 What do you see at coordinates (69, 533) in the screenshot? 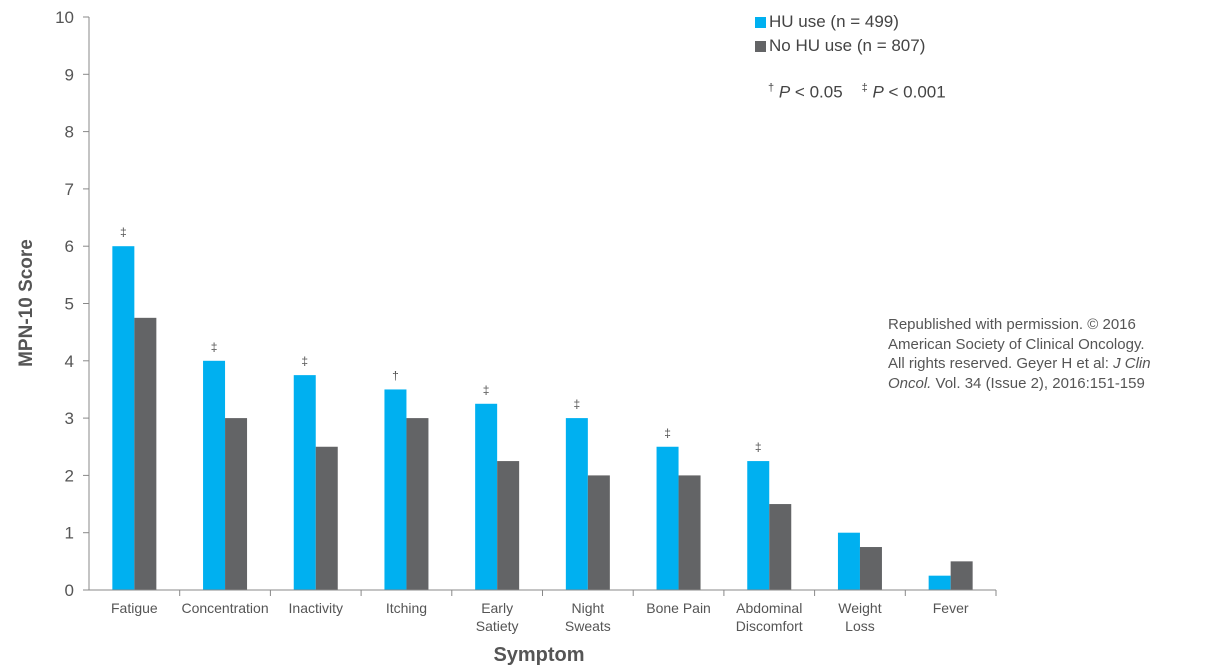
I see `y-tick-label: 1` at bounding box center [69, 533].